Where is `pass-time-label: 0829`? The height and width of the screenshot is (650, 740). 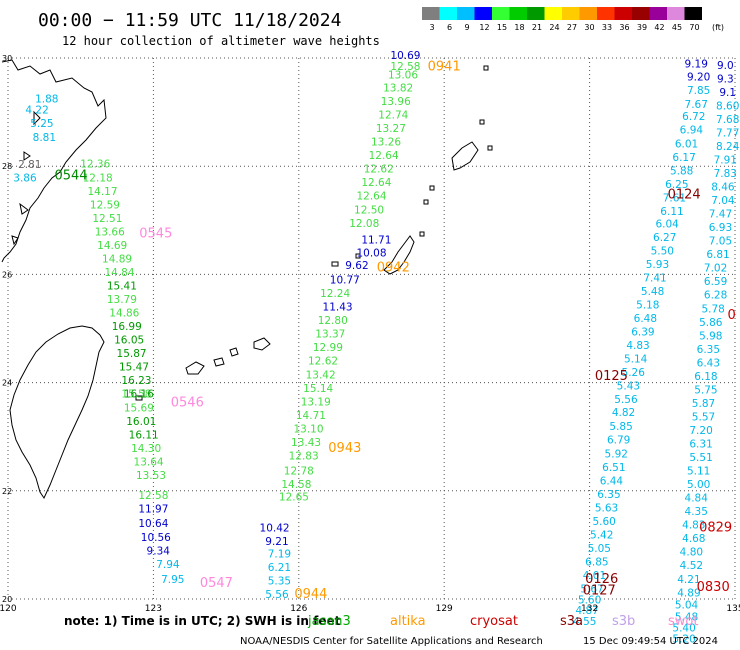 pass-time-label: 0829 is located at coordinates (715, 527).